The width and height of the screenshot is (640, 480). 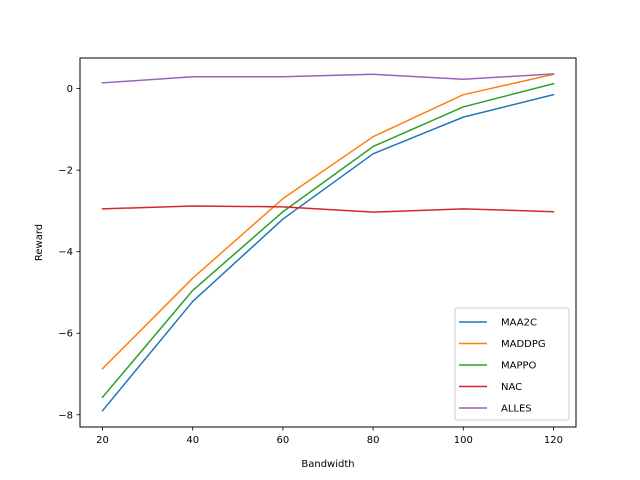 What do you see at coordinates (553, 440) in the screenshot?
I see `x-tick-label: 120` at bounding box center [553, 440].